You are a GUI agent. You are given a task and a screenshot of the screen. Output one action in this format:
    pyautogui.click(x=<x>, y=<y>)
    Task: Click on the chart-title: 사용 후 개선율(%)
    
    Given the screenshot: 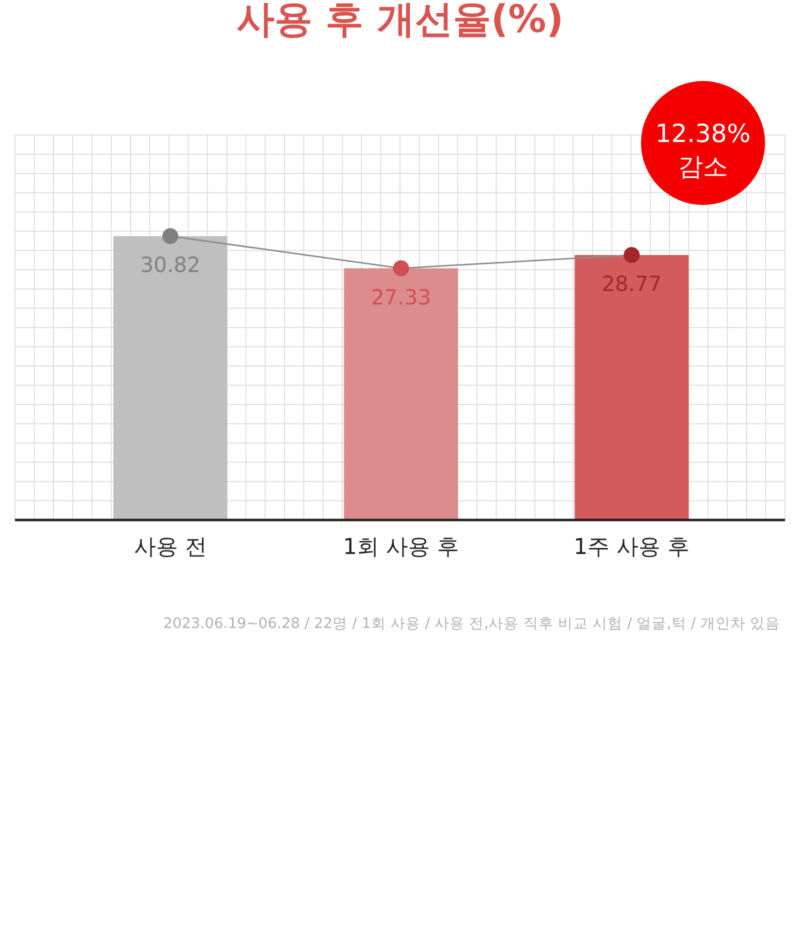 What is the action you would take?
    pyautogui.click(x=400, y=20)
    